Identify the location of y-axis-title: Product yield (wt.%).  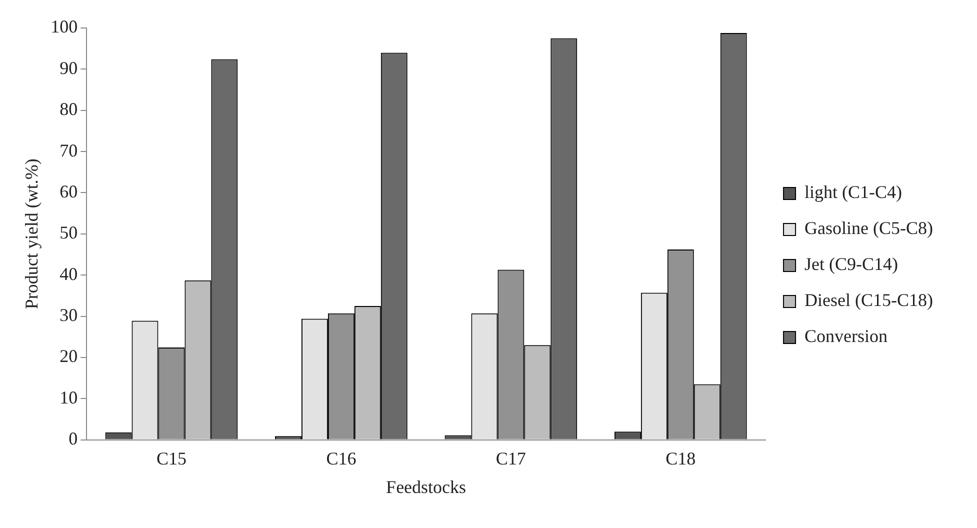
(32, 234).